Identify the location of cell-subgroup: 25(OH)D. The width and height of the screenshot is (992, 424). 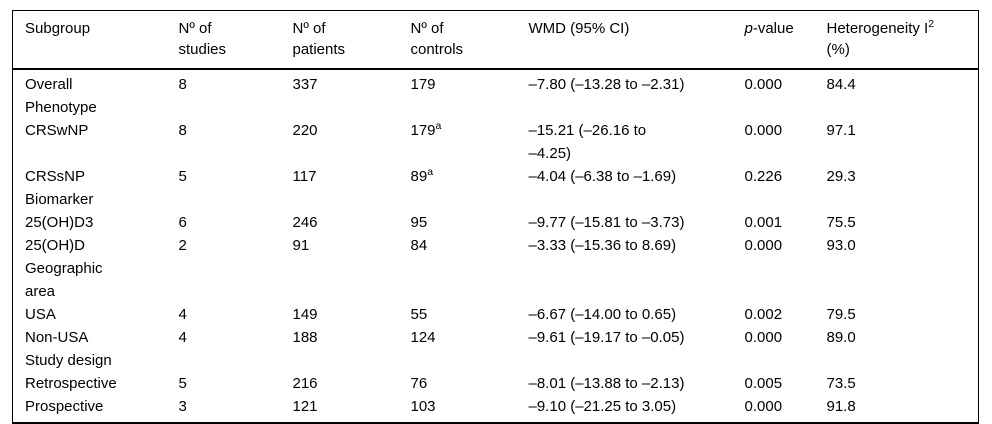
(96, 245).